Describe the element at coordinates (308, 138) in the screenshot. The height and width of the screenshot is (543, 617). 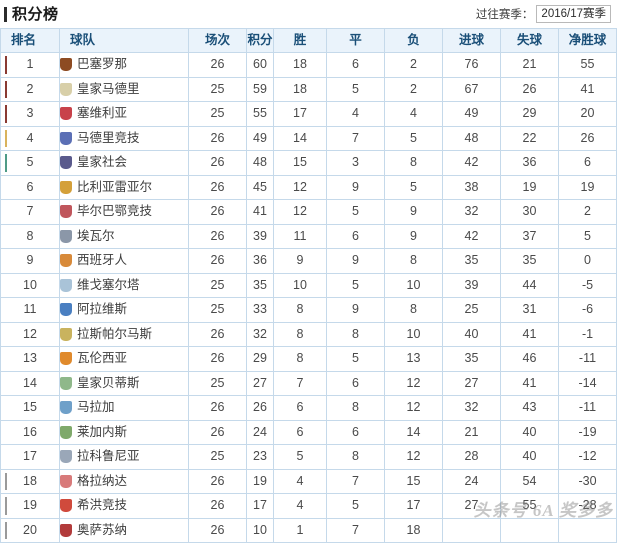
I see `table-row: 4 马德里竞技 26 49 14 7 5 48 22 26` at that location.